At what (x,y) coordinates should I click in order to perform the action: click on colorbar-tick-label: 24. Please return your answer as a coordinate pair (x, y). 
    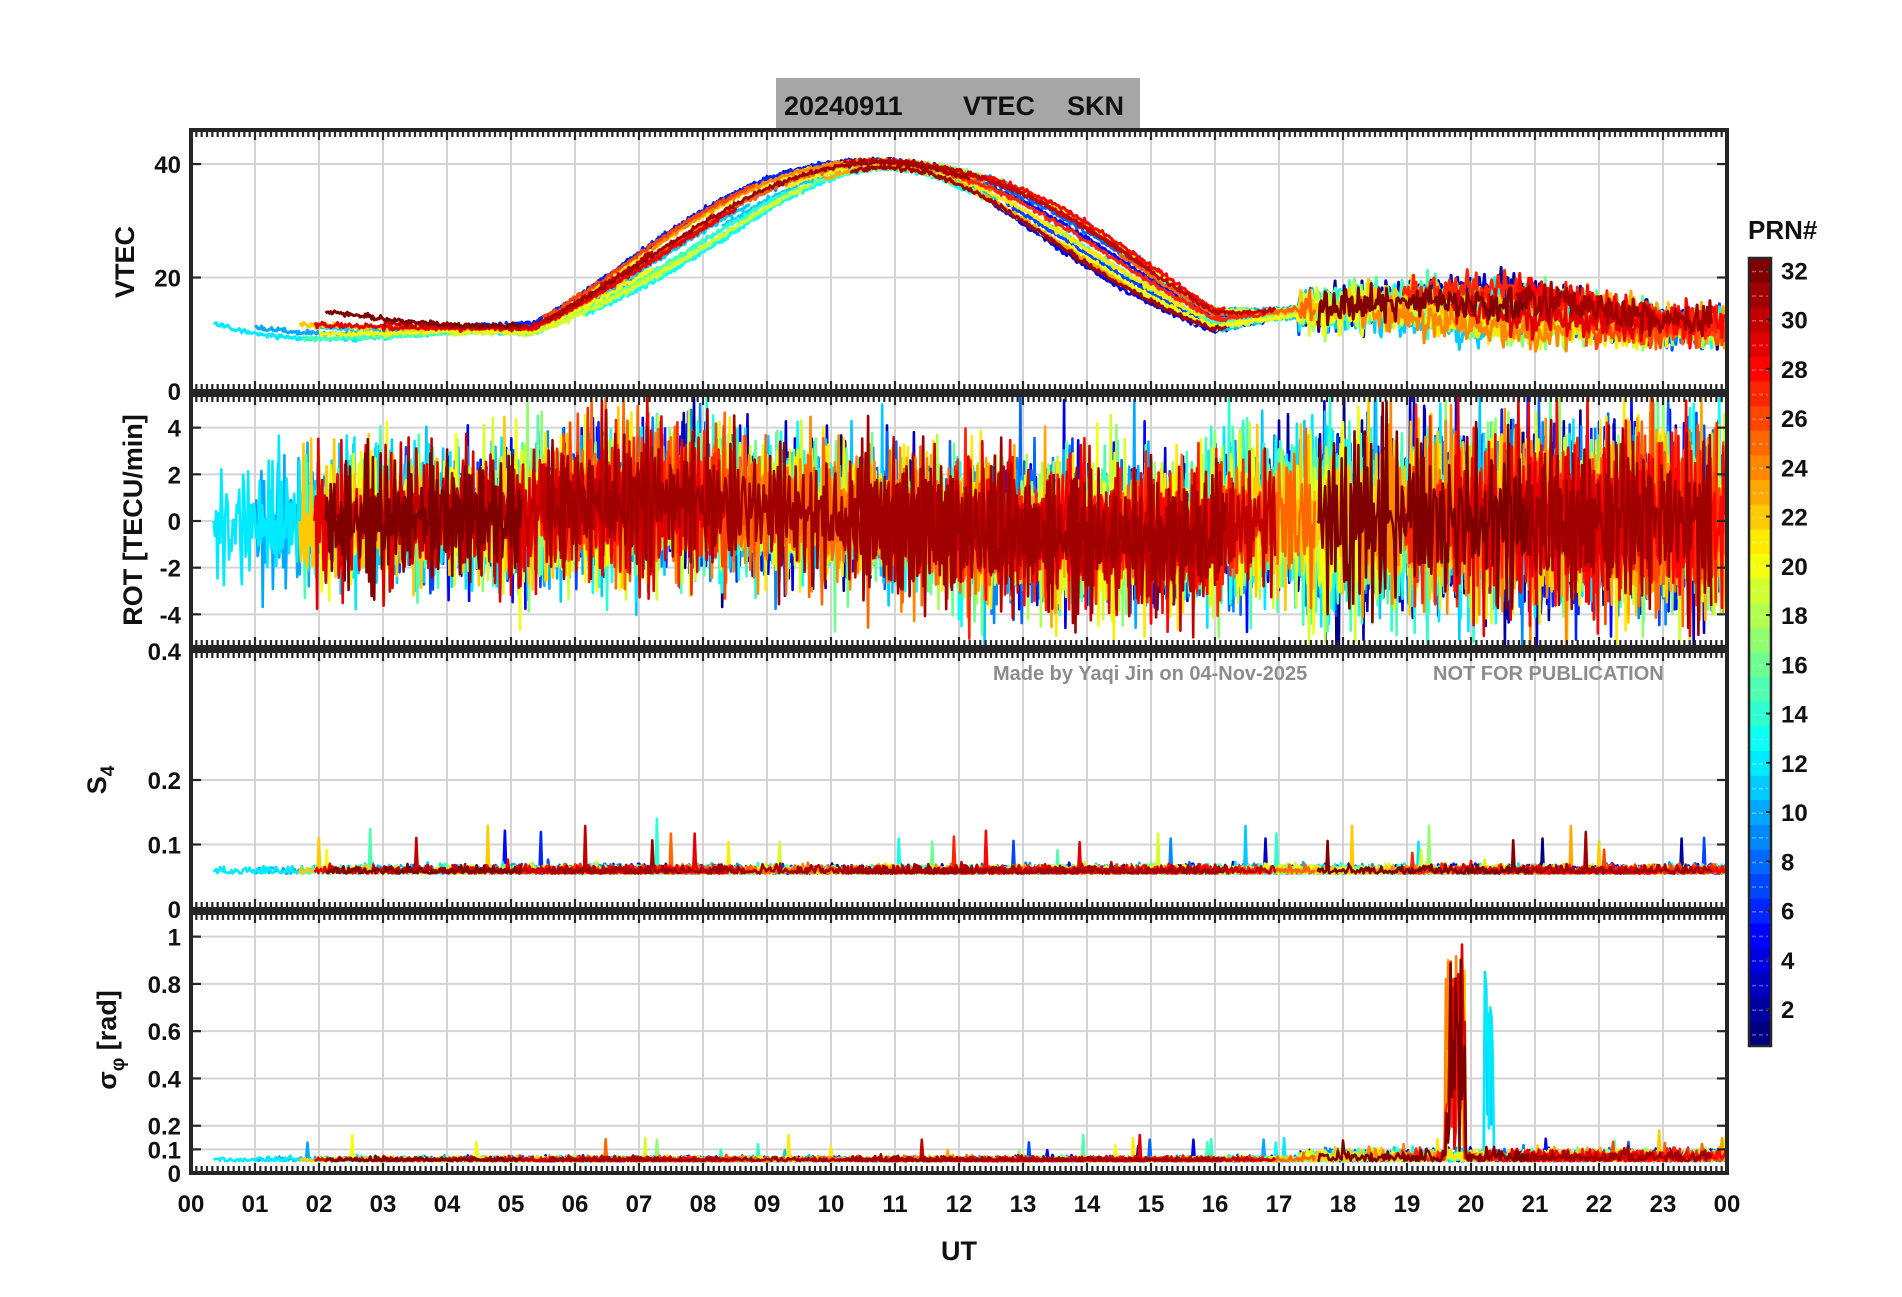
    Looking at the image, I should click on (1794, 468).